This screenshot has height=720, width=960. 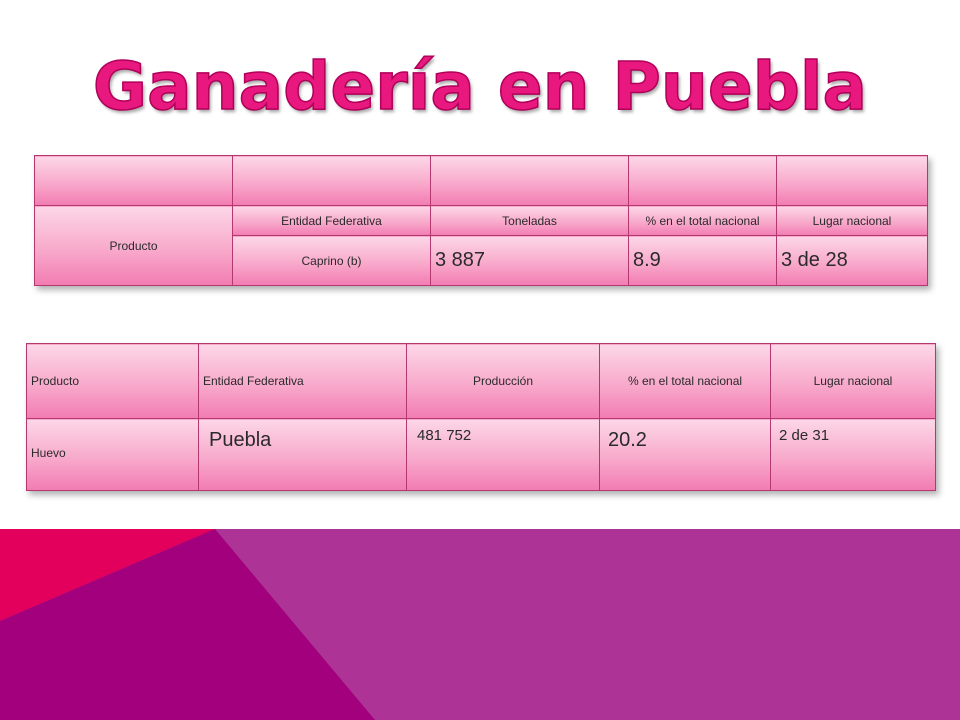 I want to click on table-row, so click(x=481, y=180).